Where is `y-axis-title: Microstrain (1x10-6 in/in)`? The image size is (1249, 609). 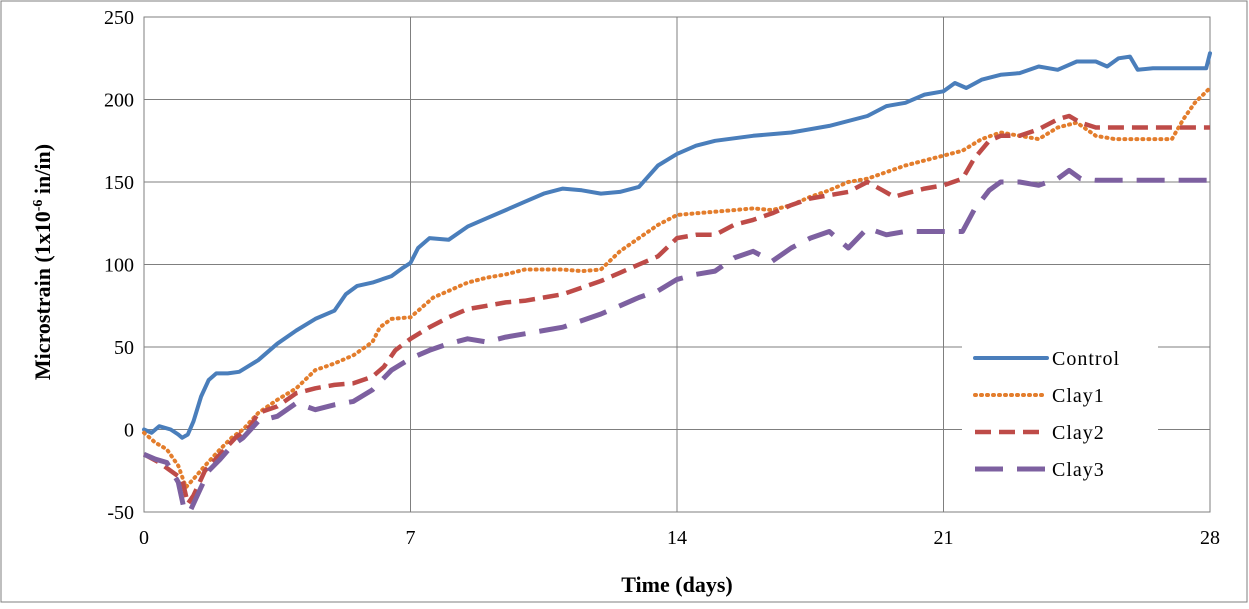 y-axis-title: Microstrain (1x10-6 in/in) is located at coordinates (42, 262).